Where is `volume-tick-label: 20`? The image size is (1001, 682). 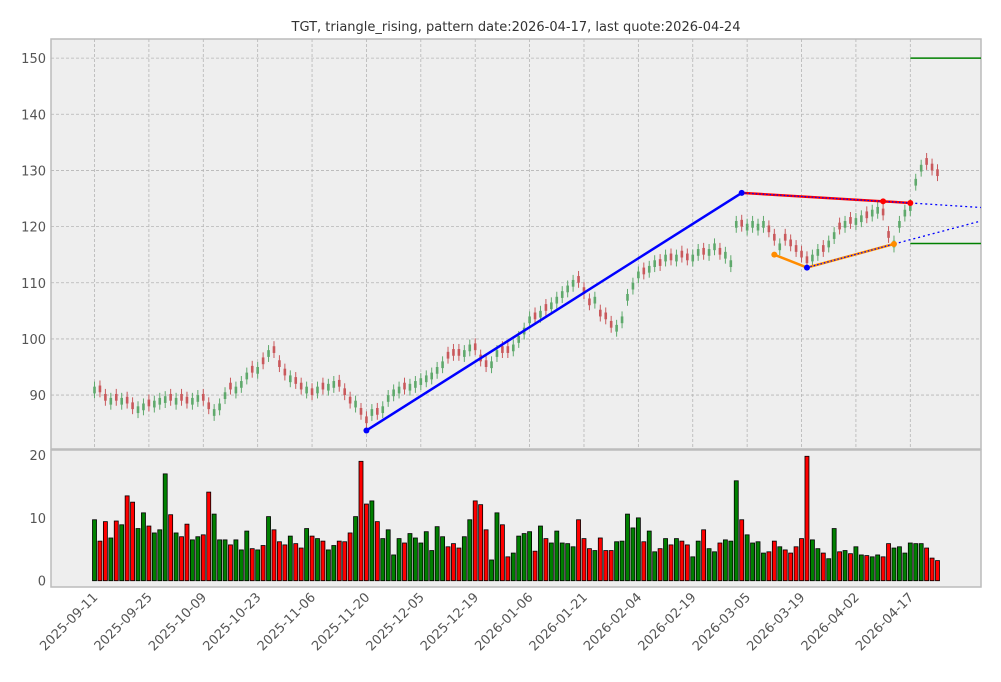
volume-tick-label: 20 is located at coordinates (37, 456).